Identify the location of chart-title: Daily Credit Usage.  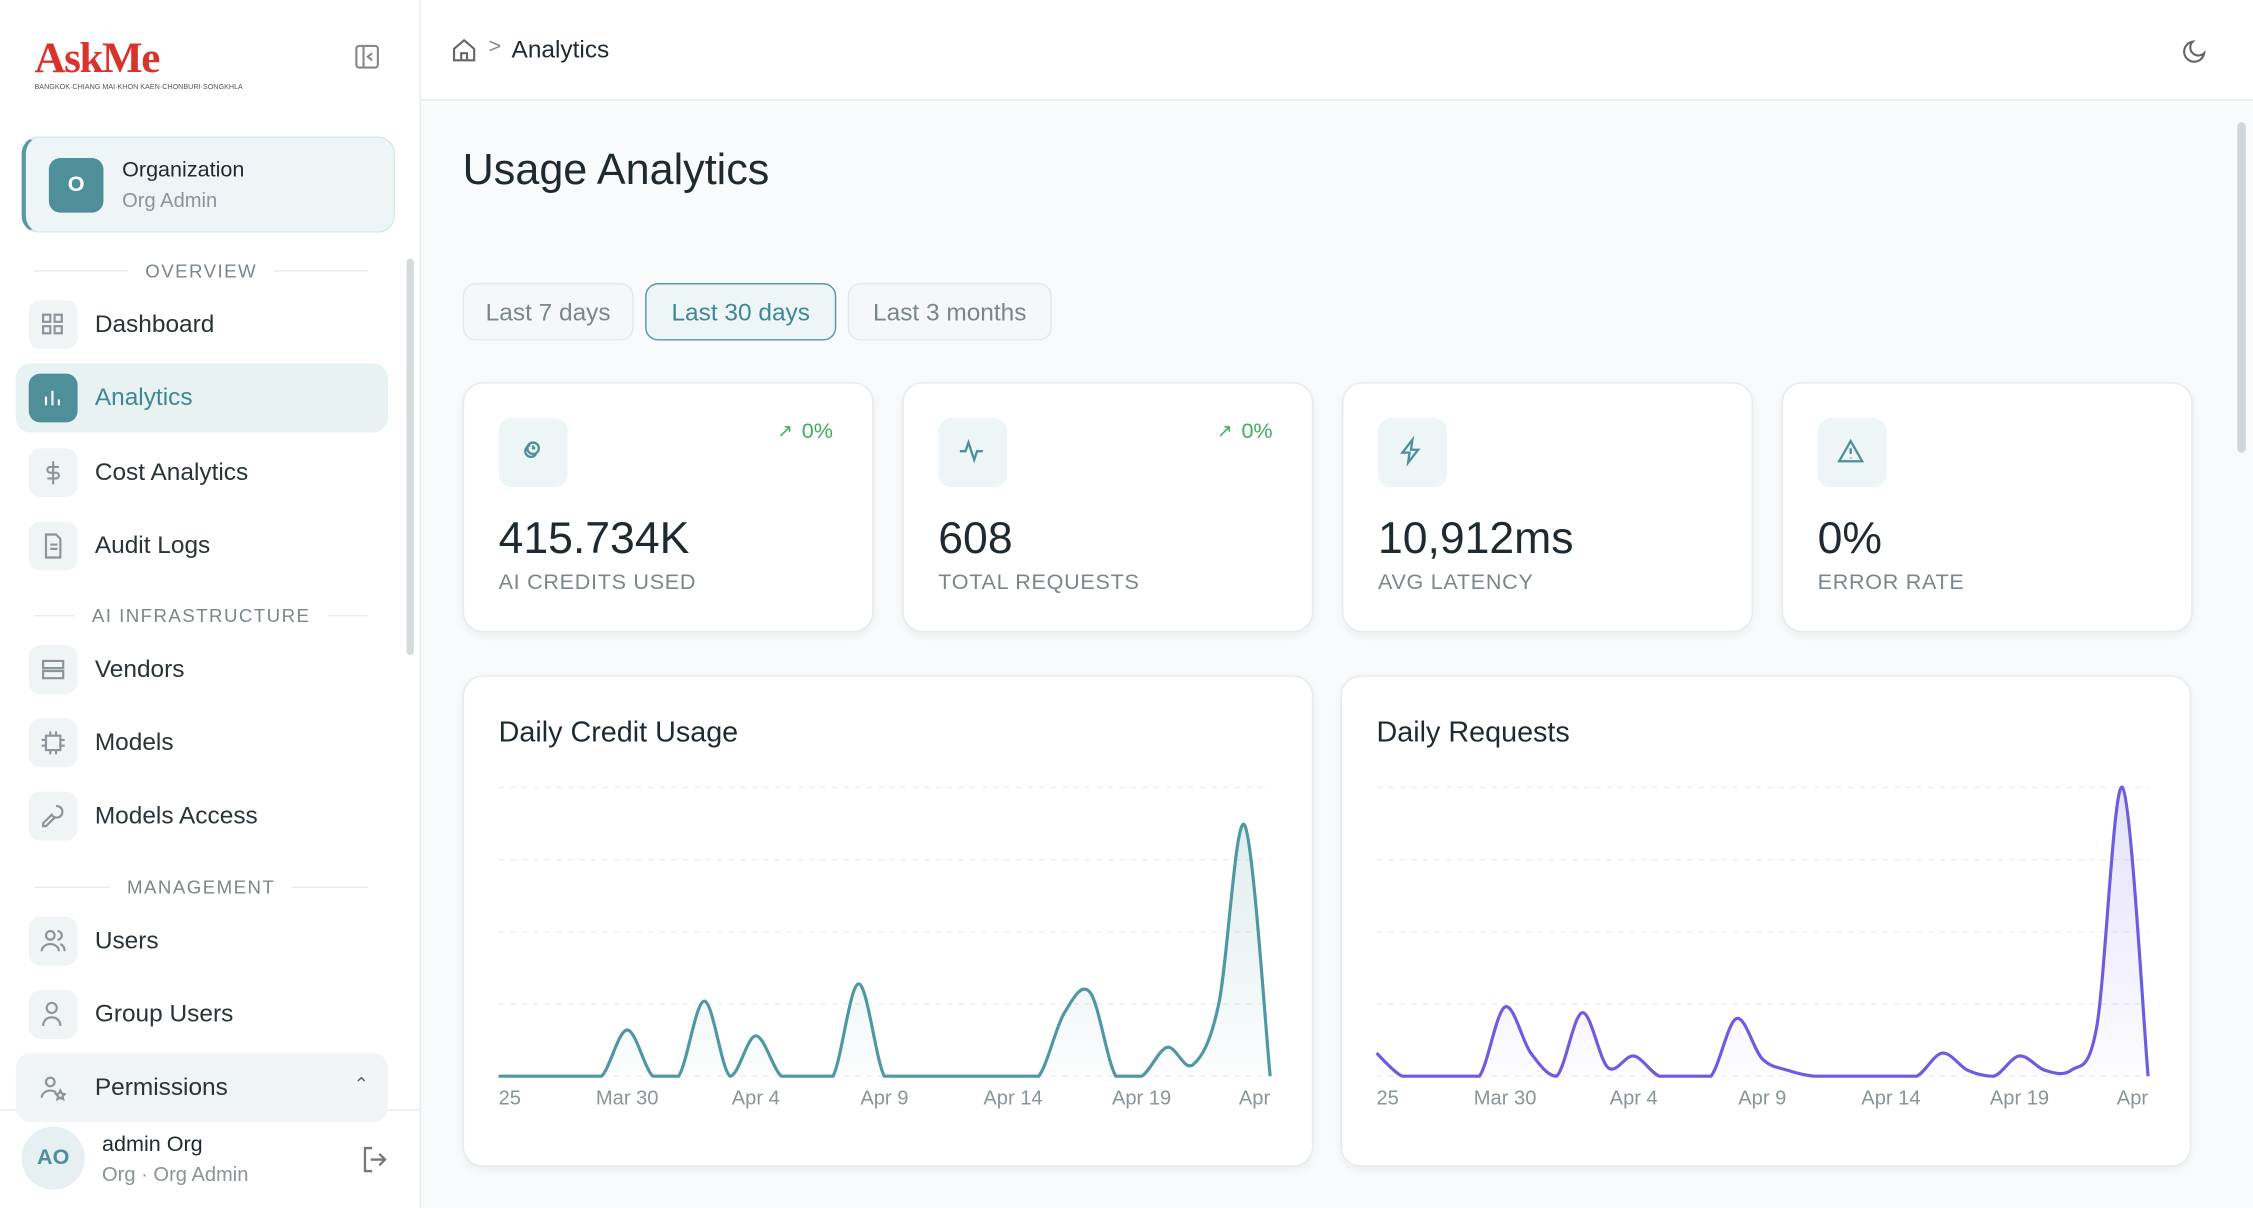
(618, 732).